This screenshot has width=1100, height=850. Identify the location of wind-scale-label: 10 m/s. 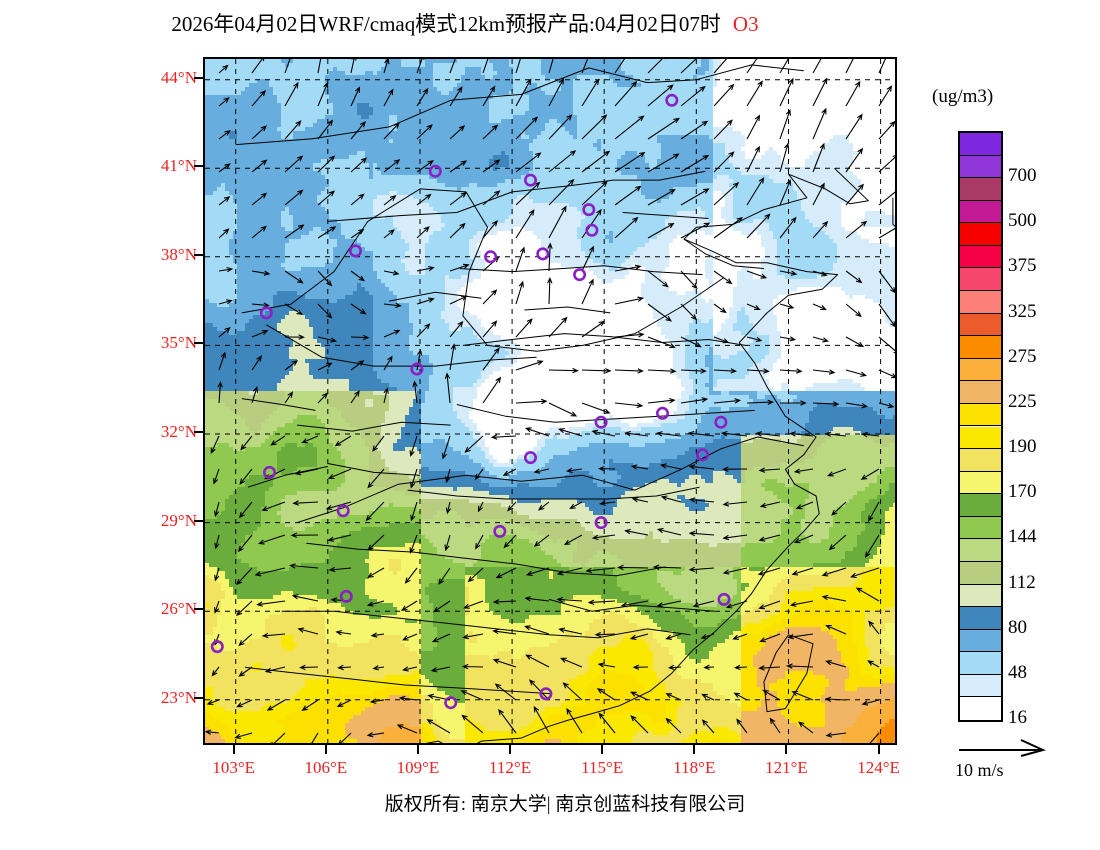
(979, 770).